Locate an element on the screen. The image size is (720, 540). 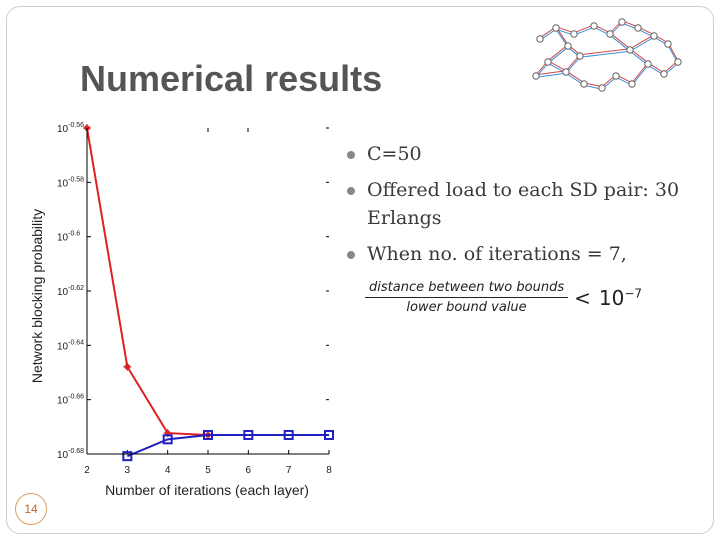
x-axis-label: Number of iterations (each layer) is located at coordinates (207, 490).